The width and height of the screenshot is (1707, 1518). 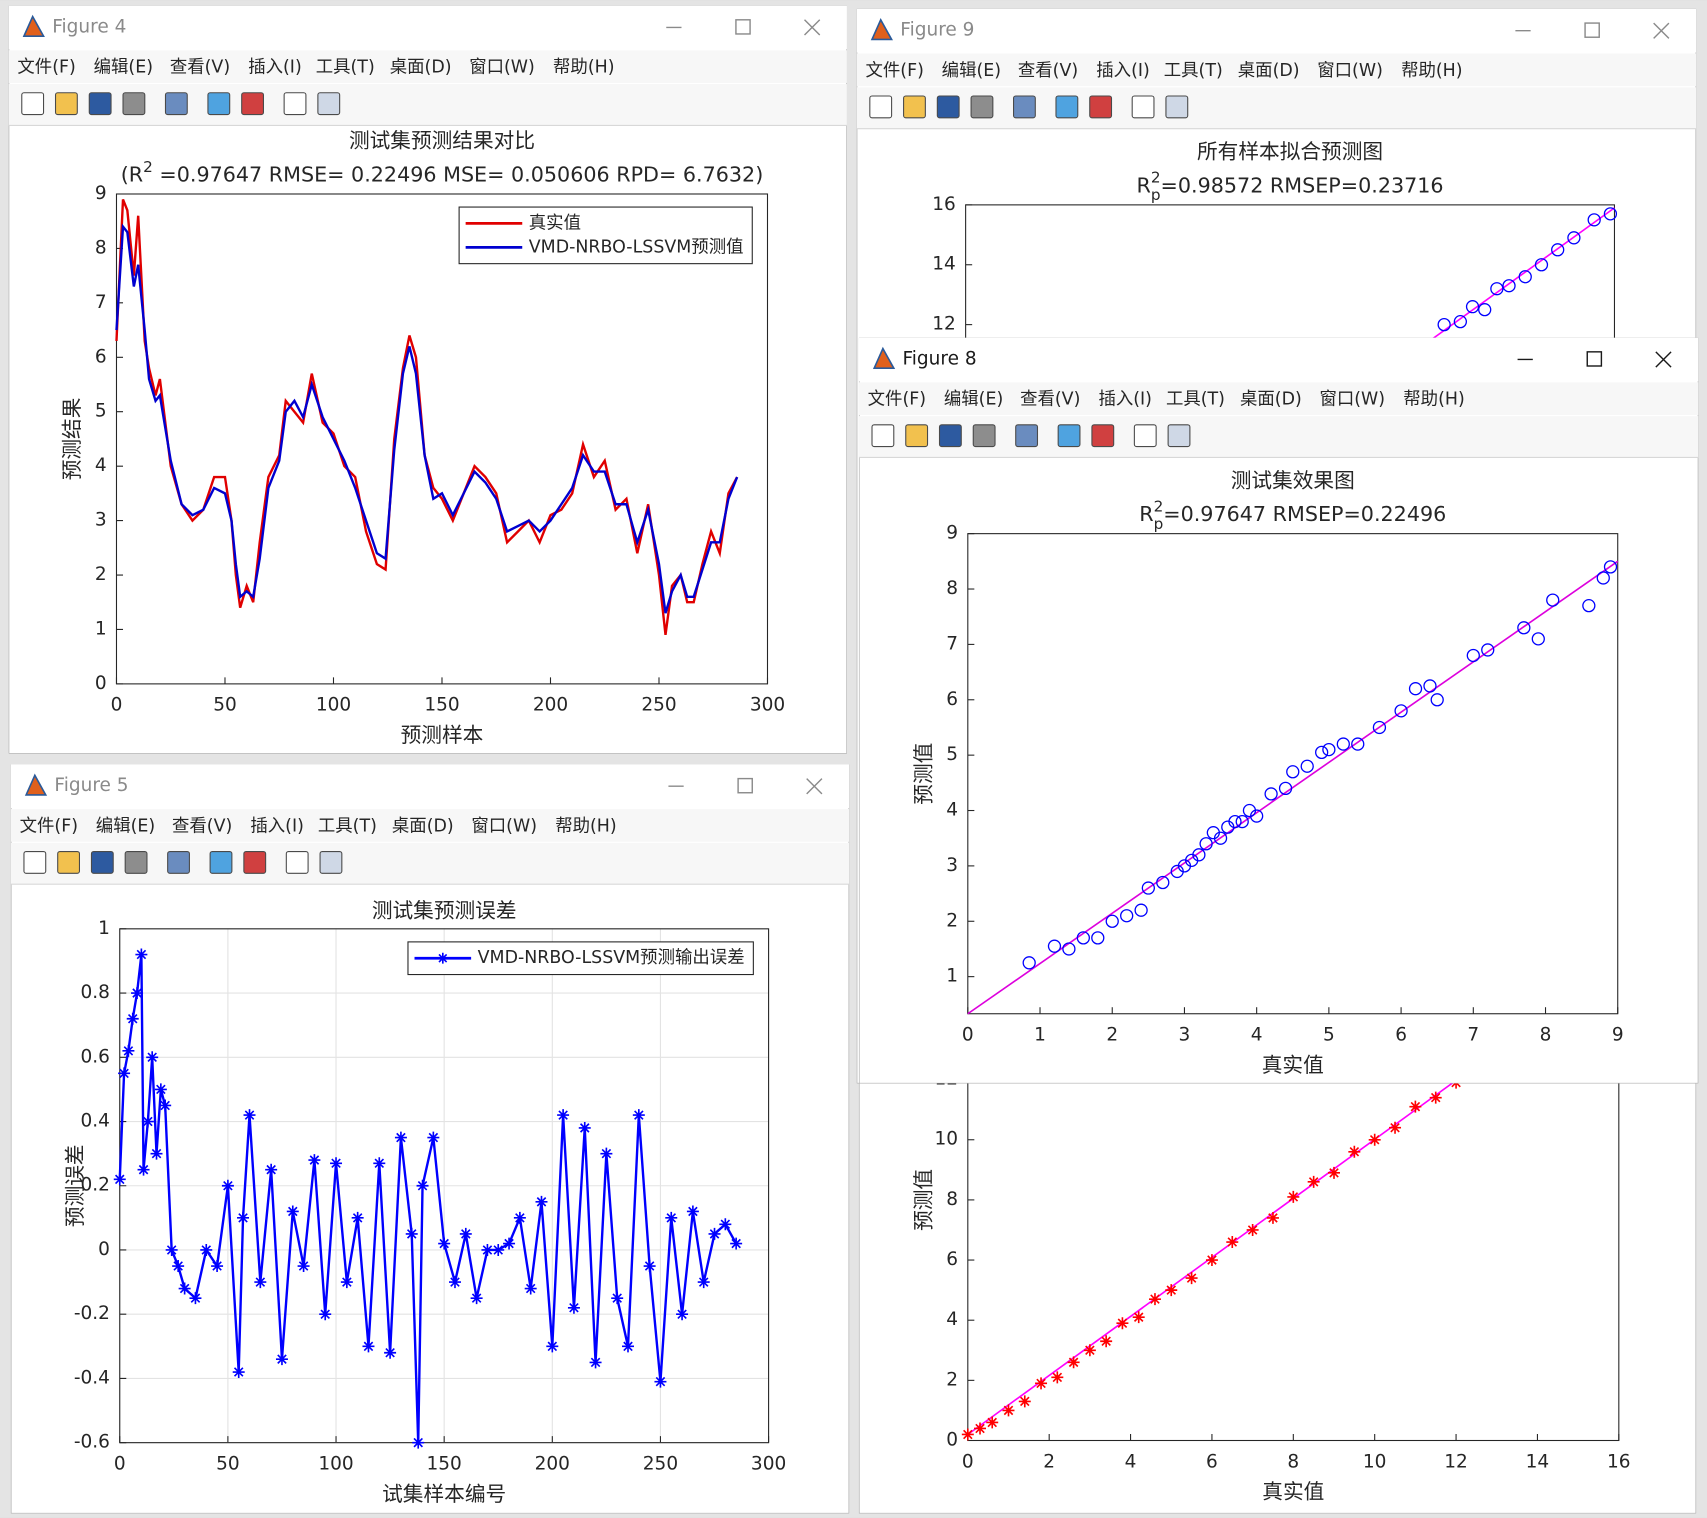 I want to click on y-tick-label: 10, so click(x=946, y=1139).